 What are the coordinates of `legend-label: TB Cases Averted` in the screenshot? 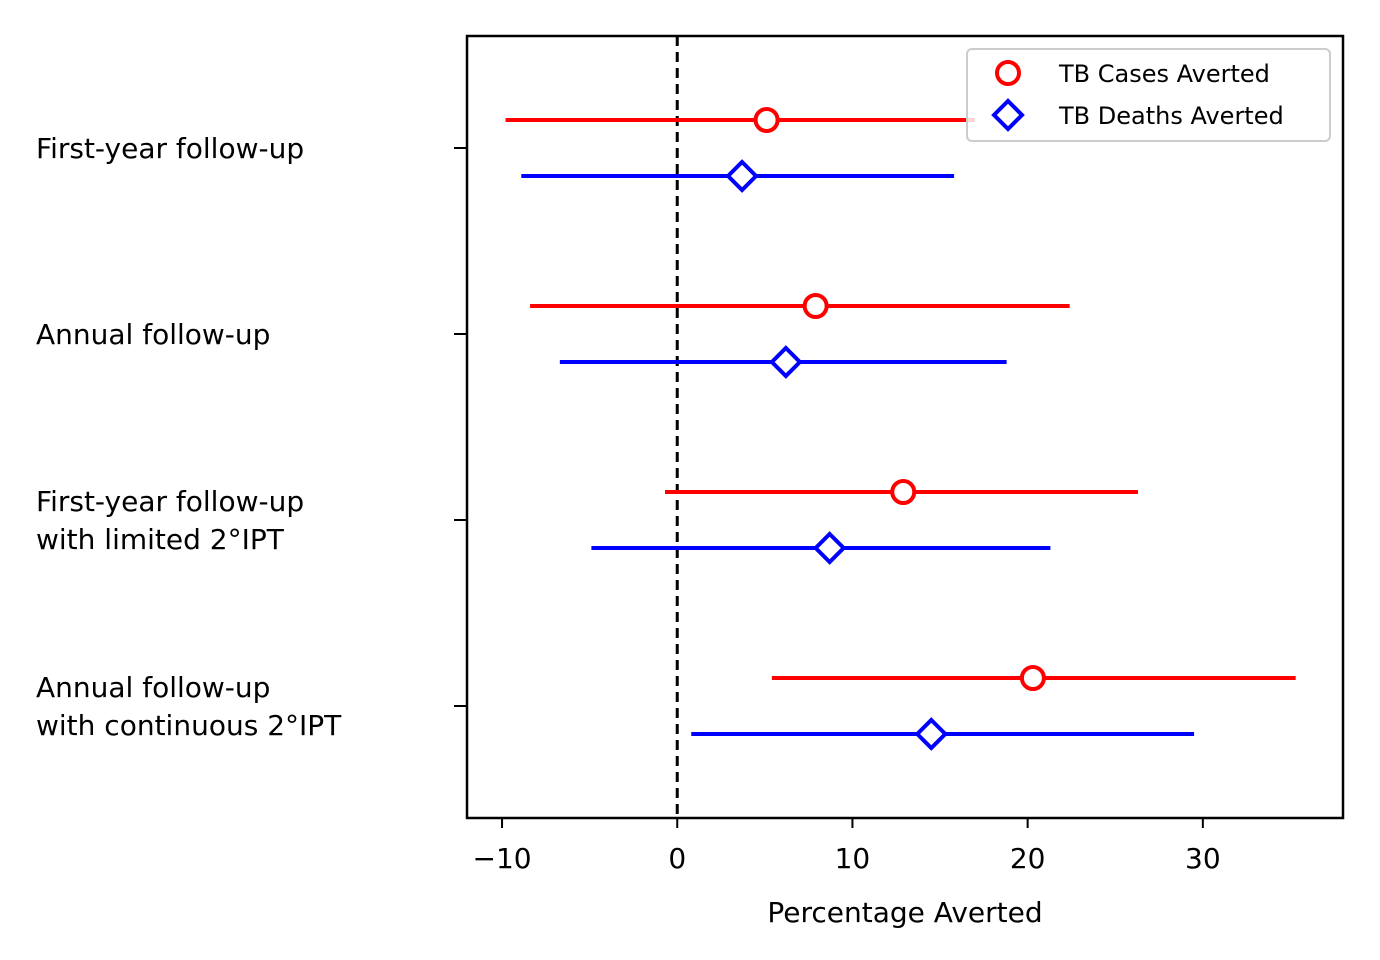 It's located at (1164, 74).